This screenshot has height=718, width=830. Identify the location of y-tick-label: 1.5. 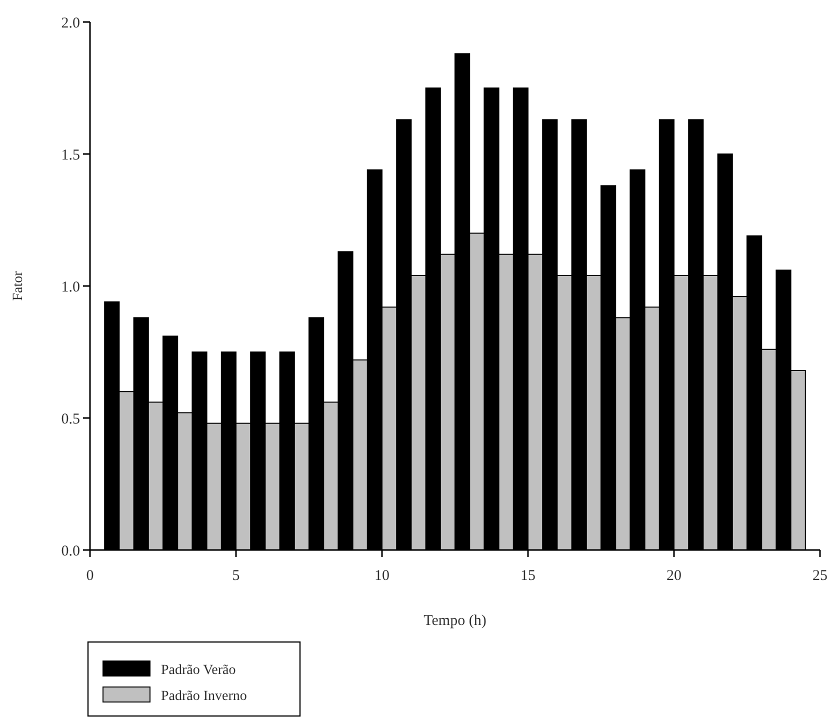
(70, 155).